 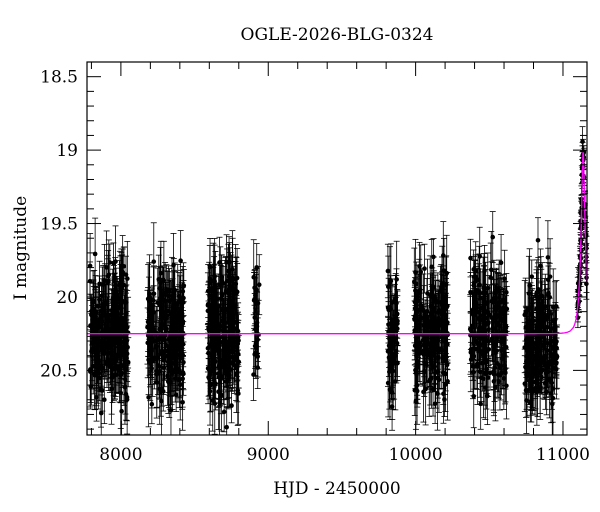 What do you see at coordinates (337, 489) in the screenshot?
I see `x-axis-label: HJD - 2450000` at bounding box center [337, 489].